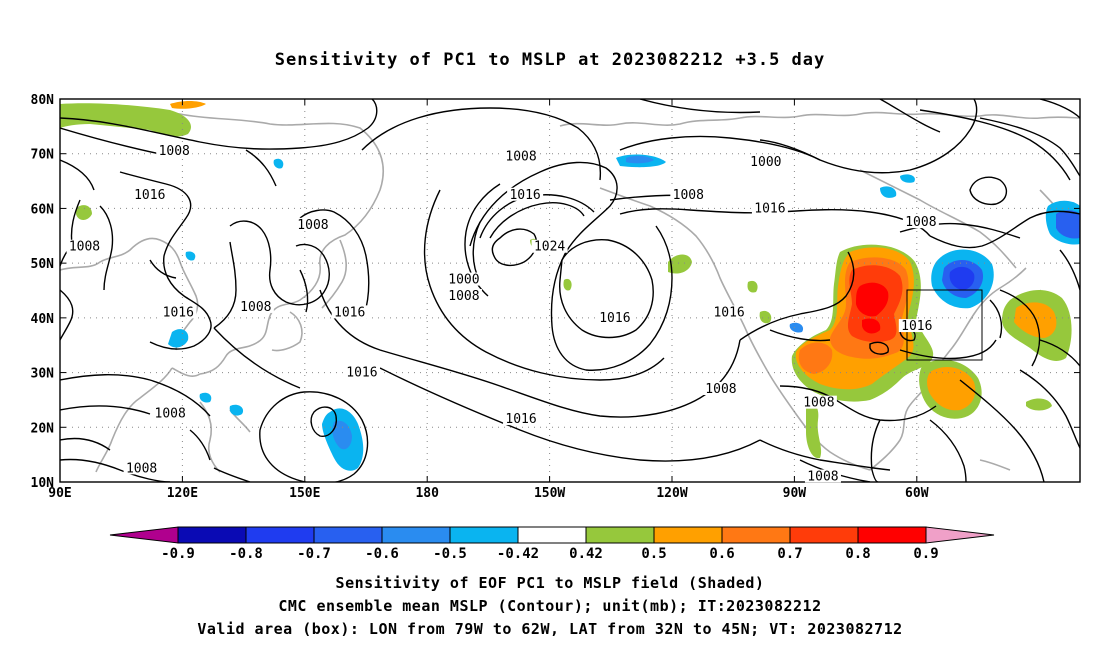  What do you see at coordinates (917, 493) in the screenshot?
I see `lon-tick-label: 60W` at bounding box center [917, 493].